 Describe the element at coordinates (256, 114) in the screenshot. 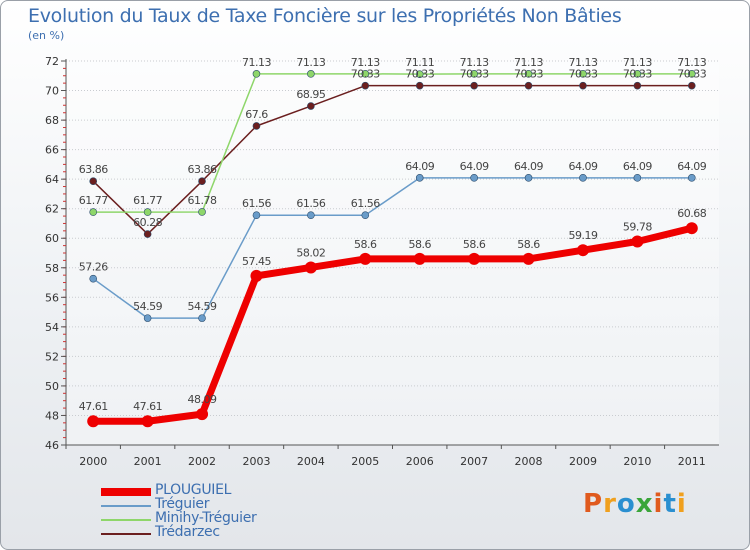

I see `data-label: 67.6` at that location.